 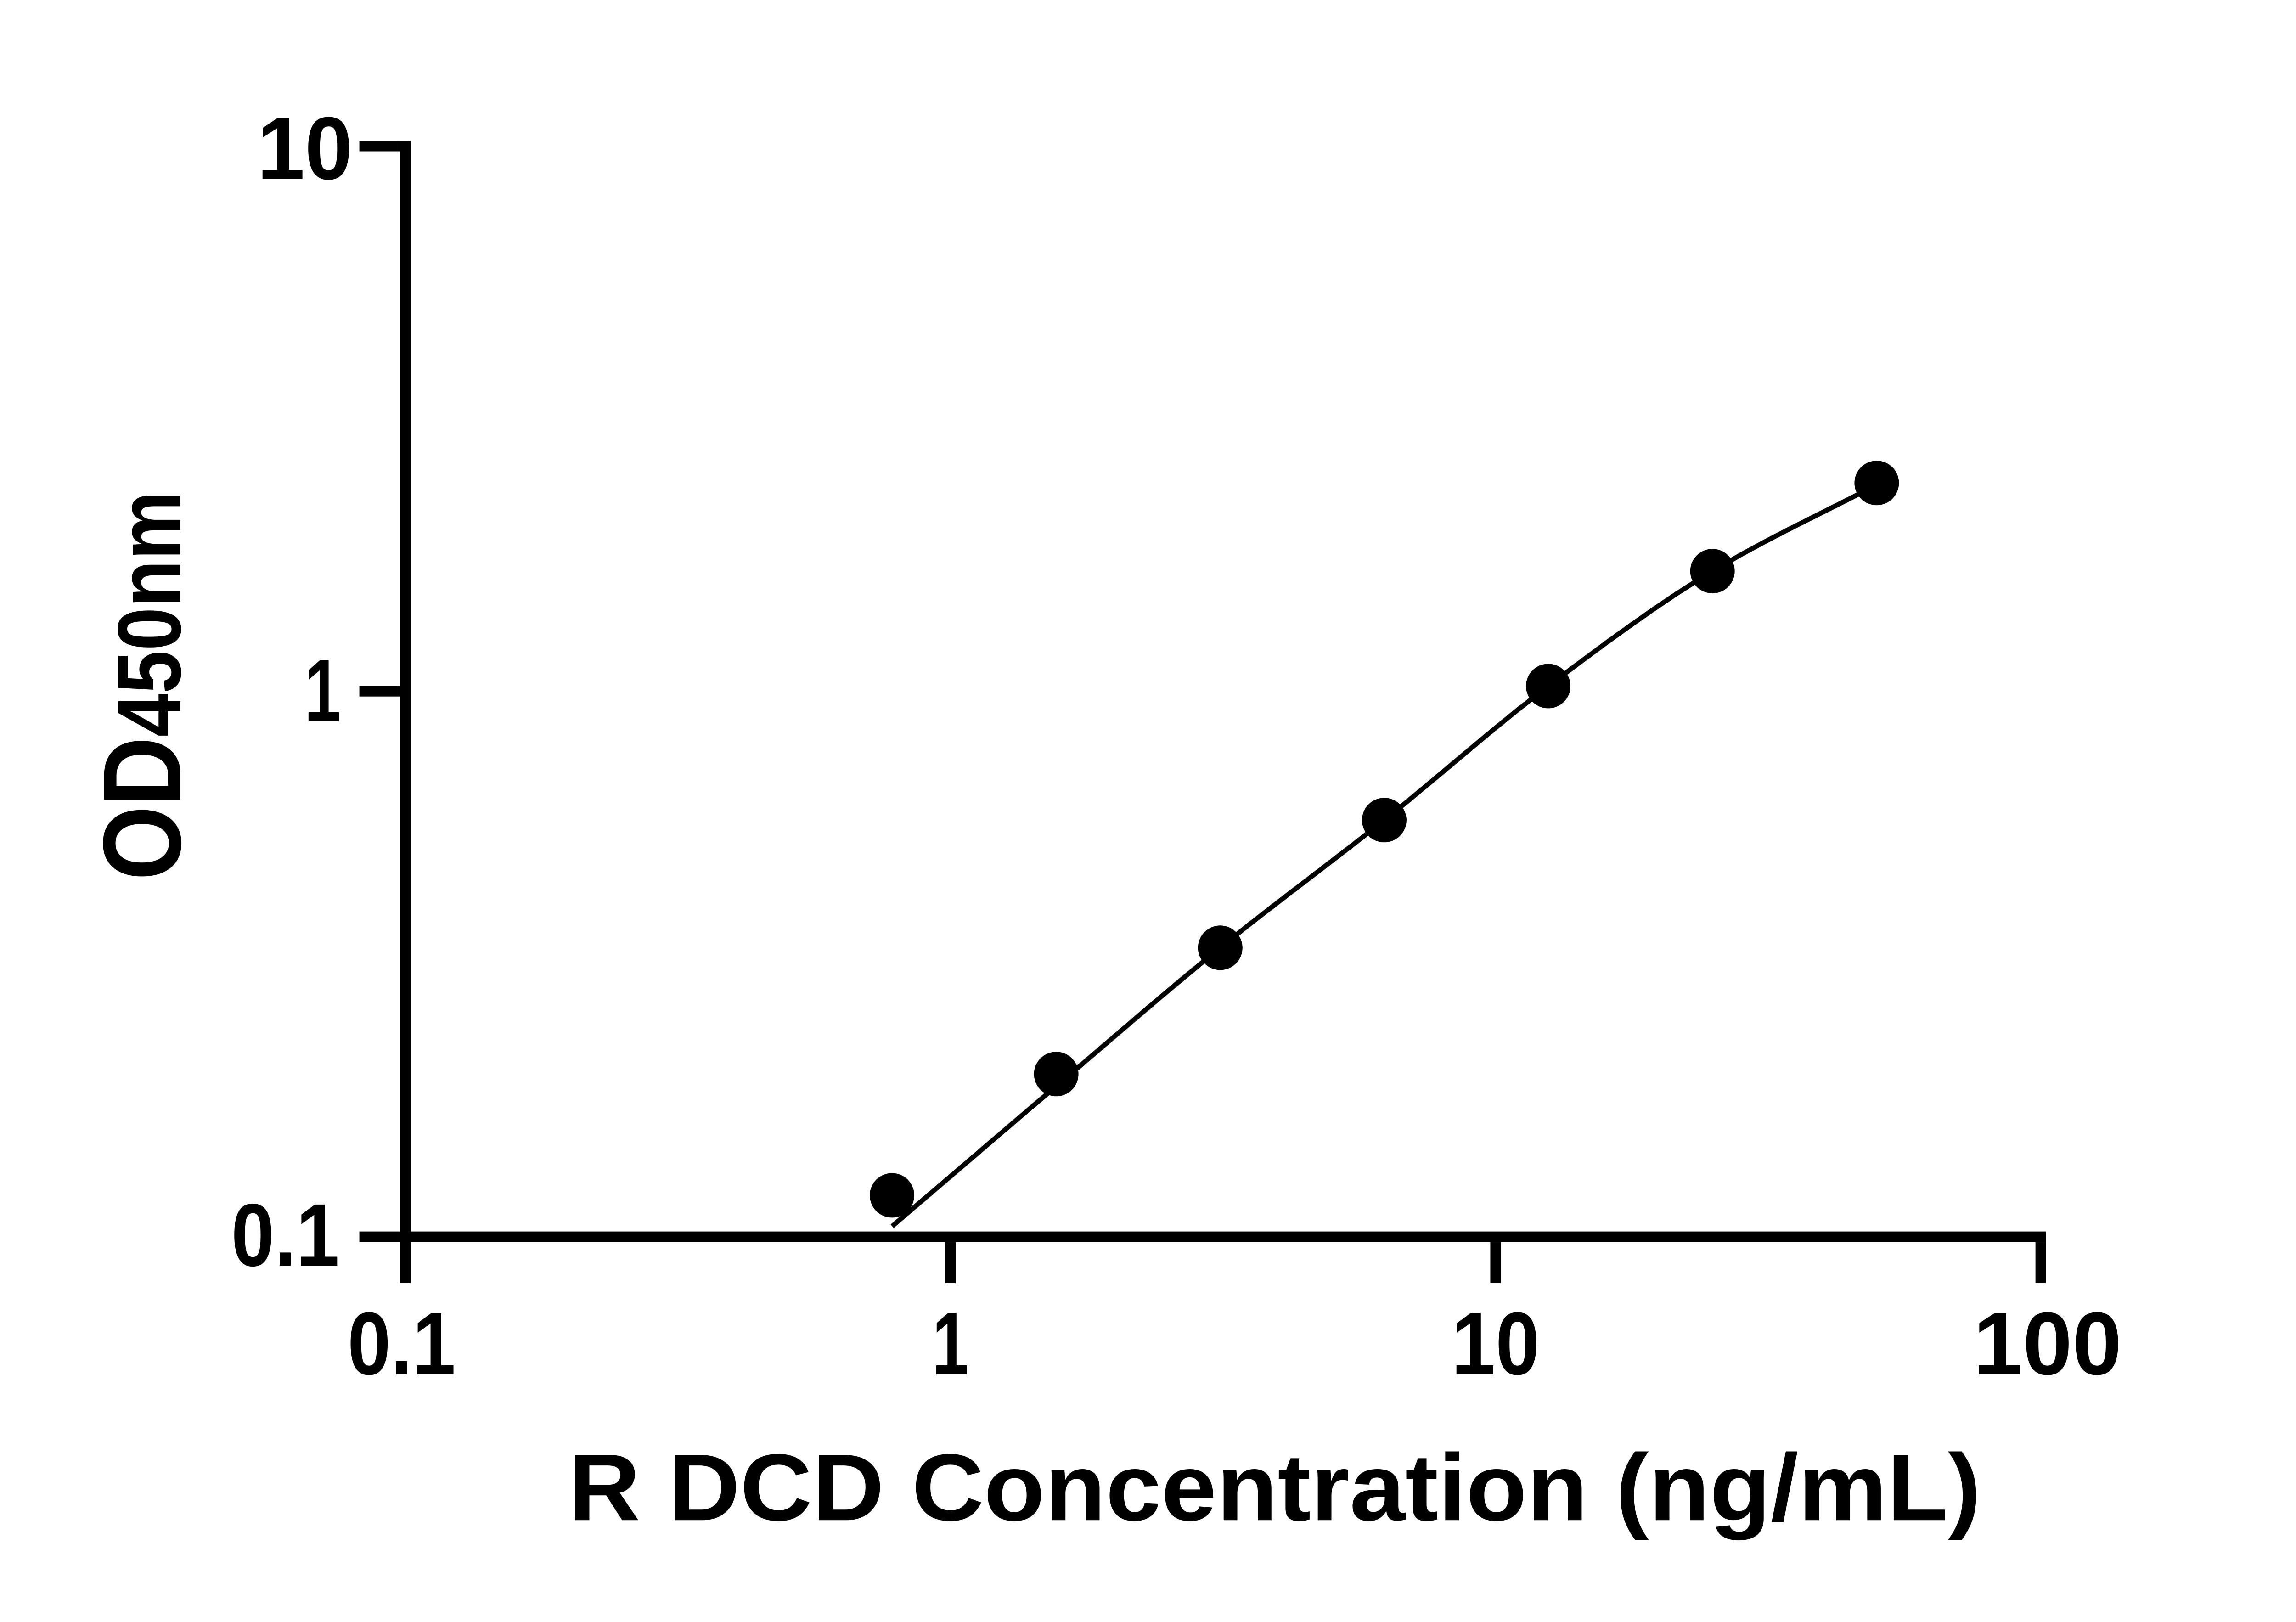 What do you see at coordinates (142, 686) in the screenshot?
I see `svg-text: OD450nm` at bounding box center [142, 686].